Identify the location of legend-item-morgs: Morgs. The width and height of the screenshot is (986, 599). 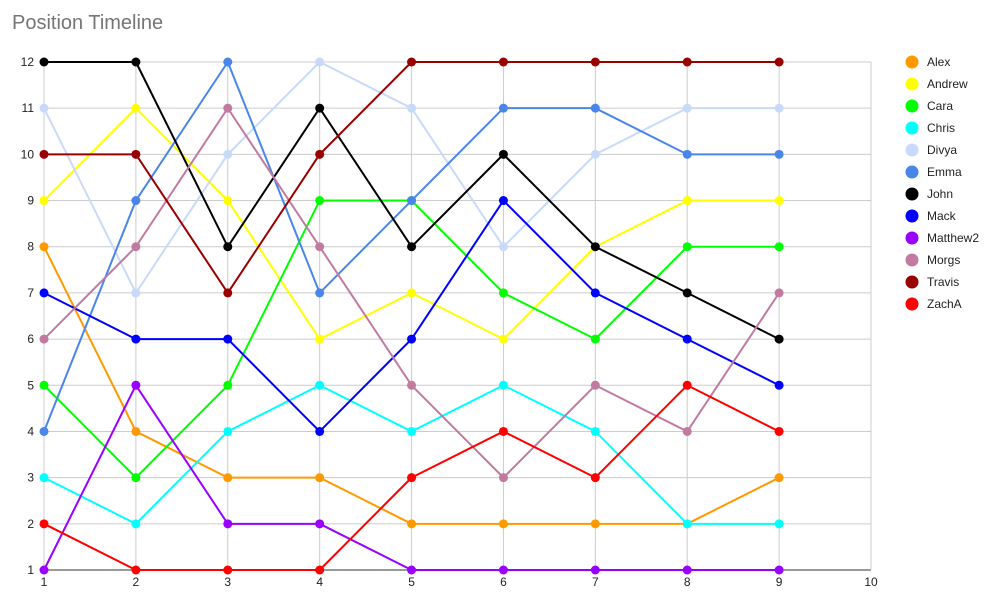
(932, 260).